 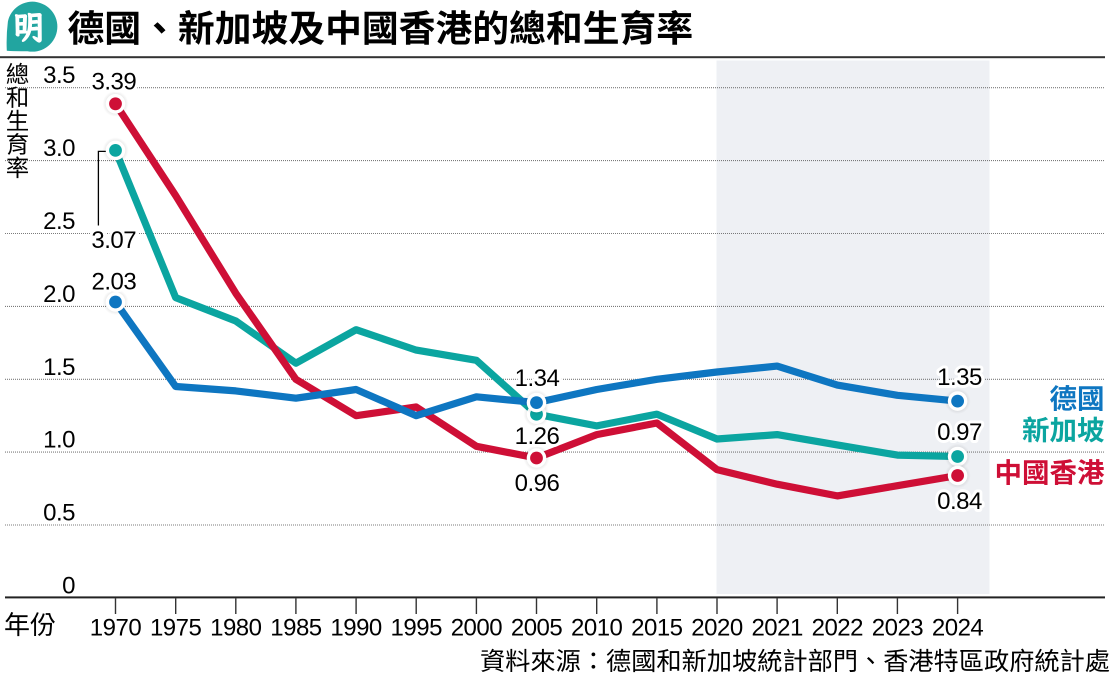 What do you see at coordinates (777, 628) in the screenshot?
I see `svg-text: 2021` at bounding box center [777, 628].